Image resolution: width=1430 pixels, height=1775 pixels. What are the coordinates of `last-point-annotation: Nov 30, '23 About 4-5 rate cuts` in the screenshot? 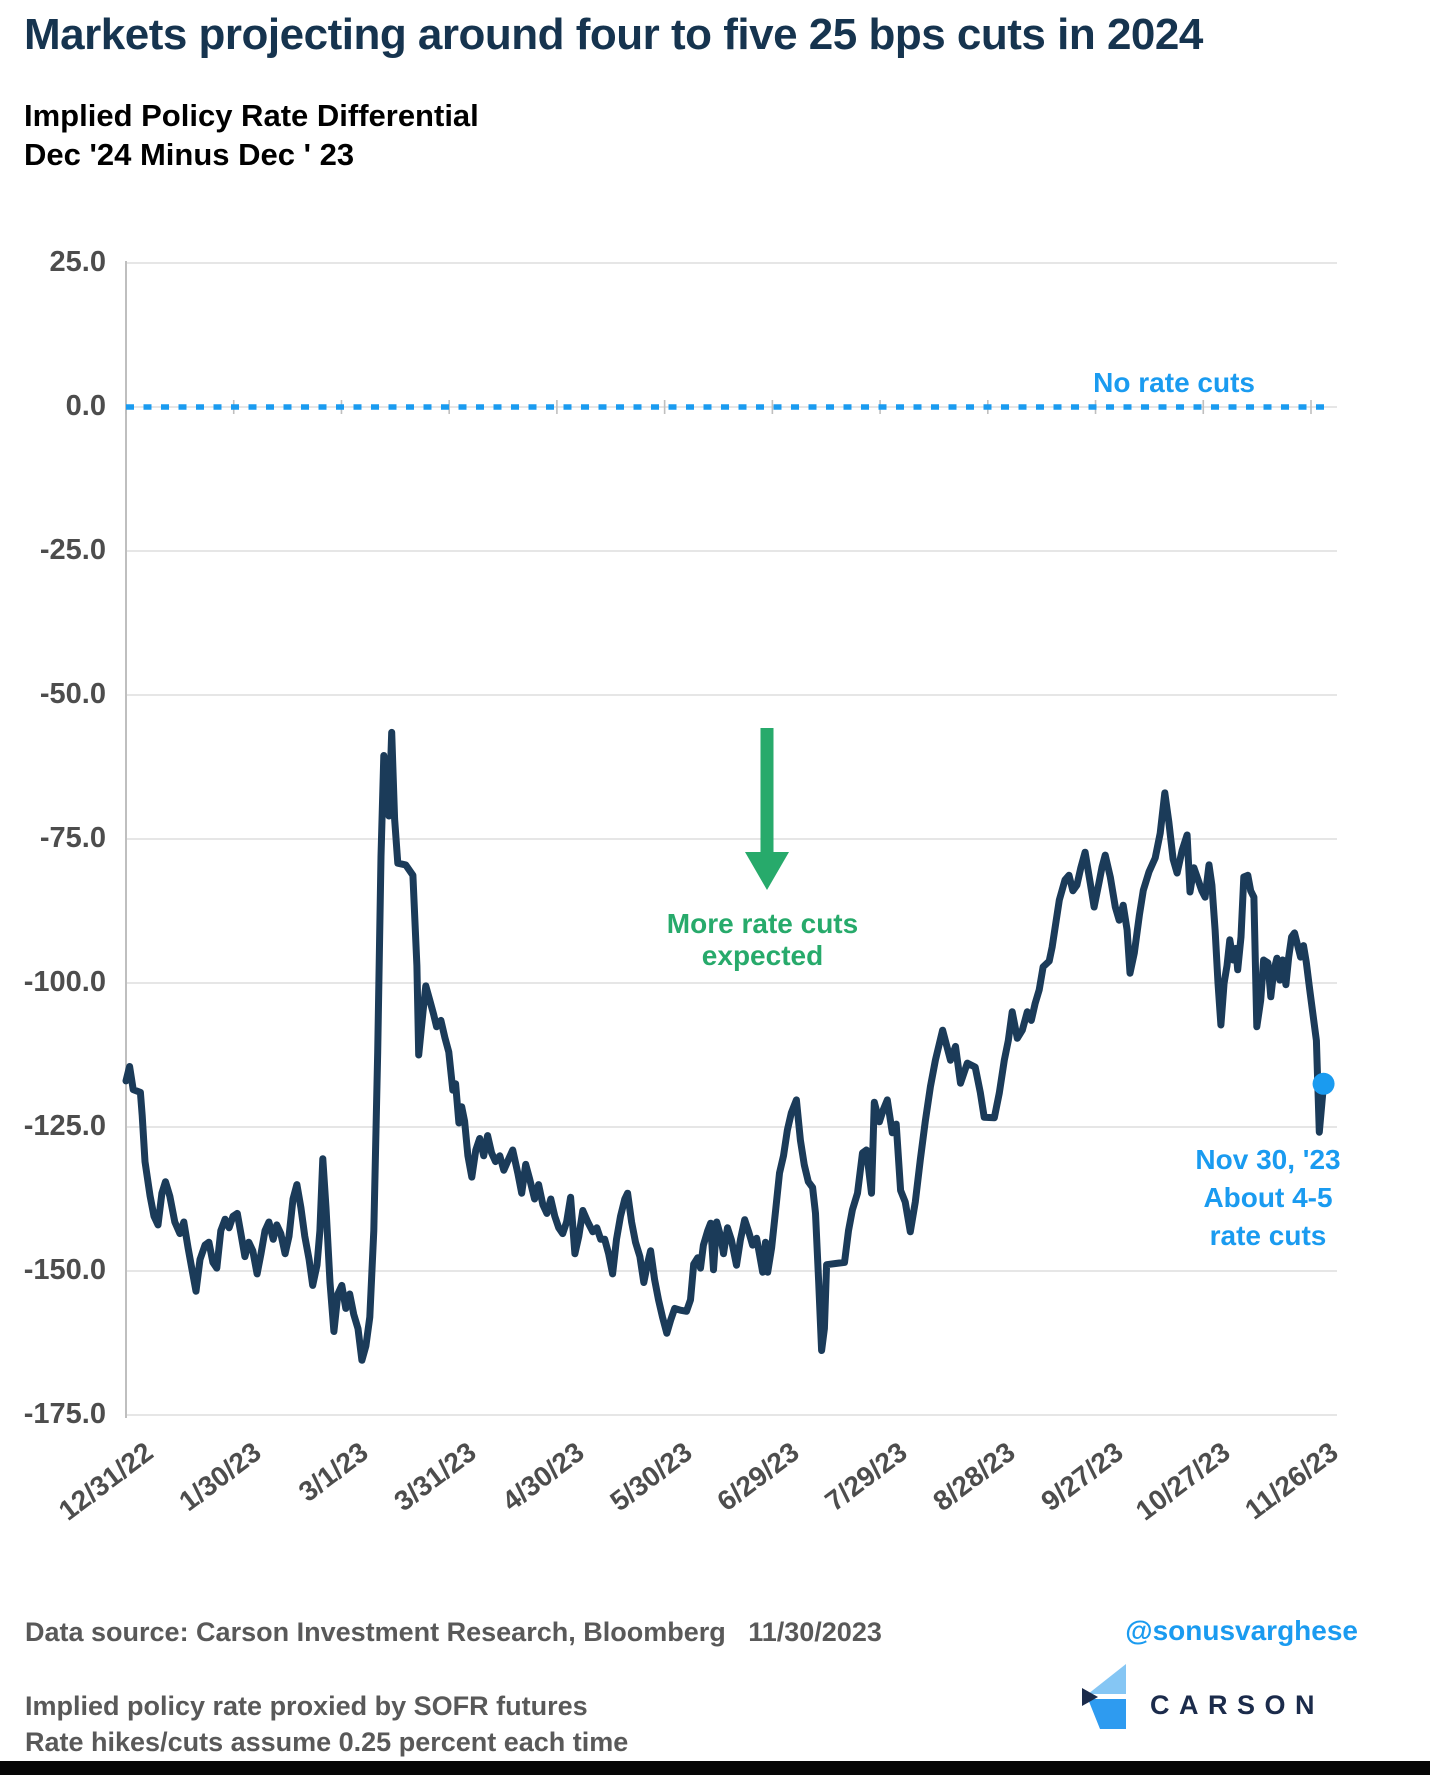 It's located at (1268, 1198).